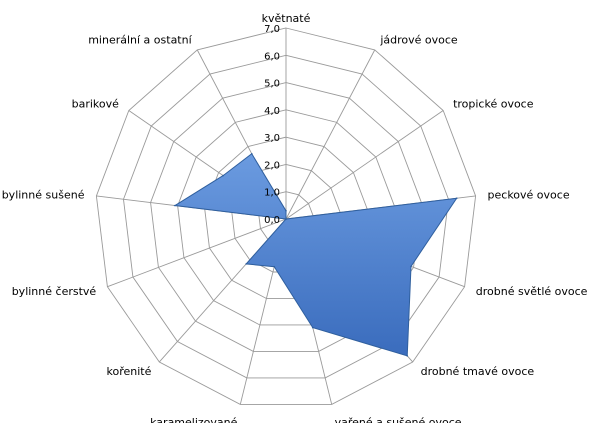  What do you see at coordinates (272, 165) in the screenshot?
I see `radial-tick-label: 2,0` at bounding box center [272, 165].